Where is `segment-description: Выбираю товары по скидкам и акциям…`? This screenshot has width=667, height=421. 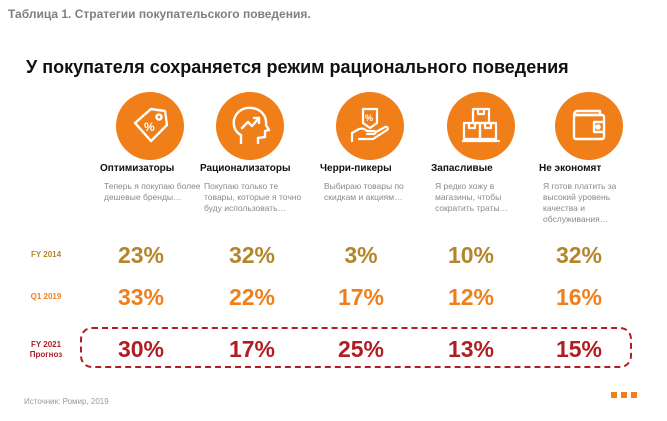
segment-description: Выбираю товары по скидкам и акциям… is located at coordinates (364, 191).